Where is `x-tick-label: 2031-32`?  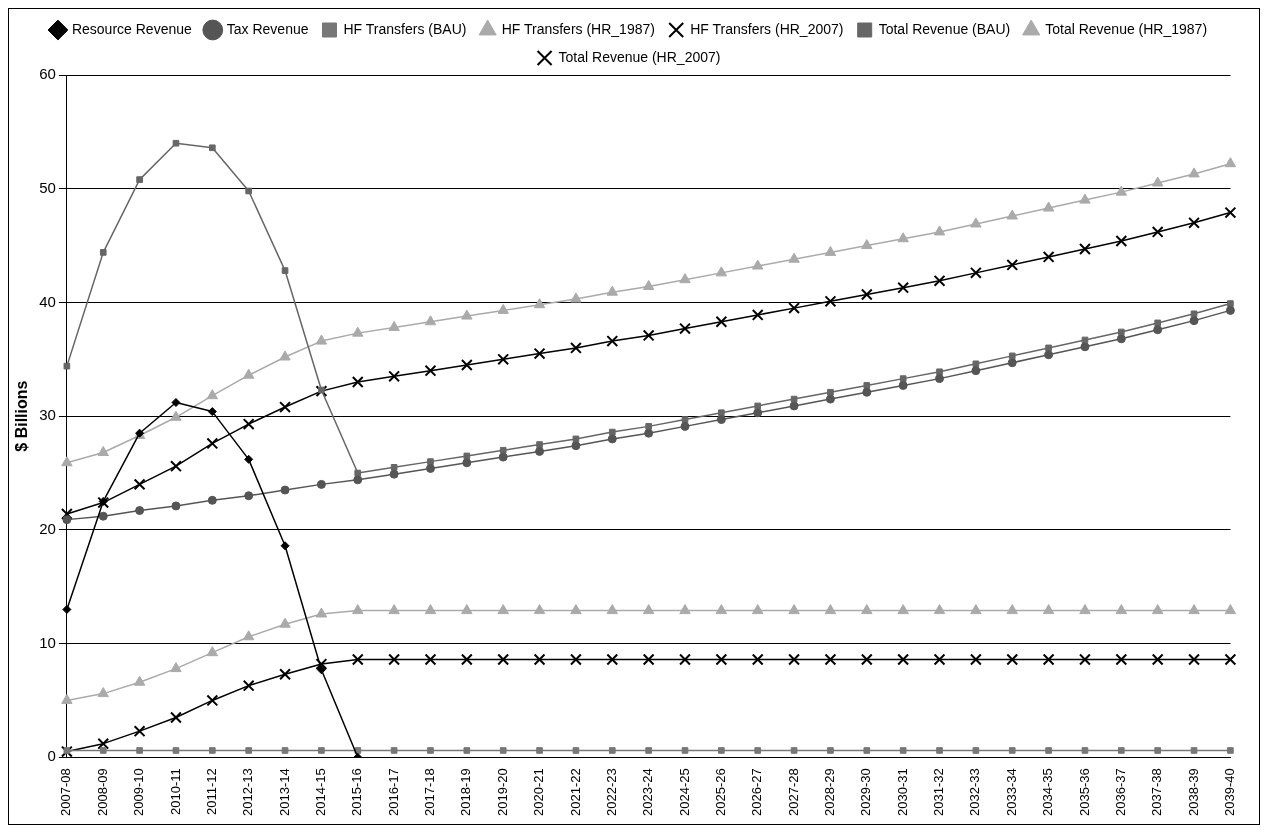
x-tick-label: 2031-32 is located at coordinates (939, 792).